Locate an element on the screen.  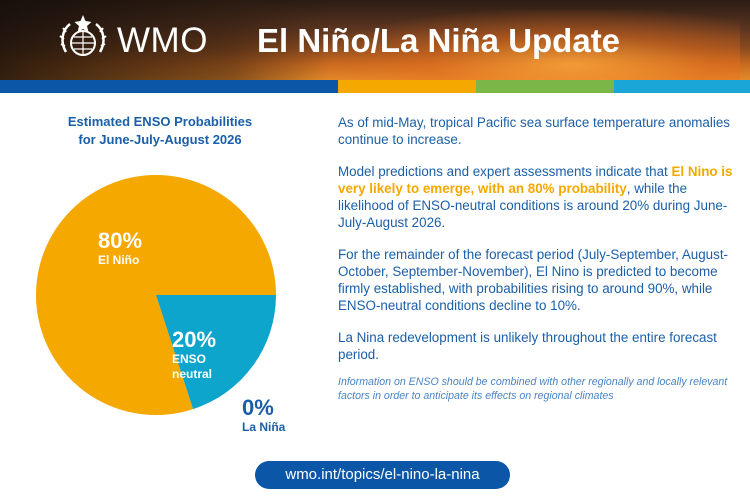
stripe-orange is located at coordinates (407, 86).